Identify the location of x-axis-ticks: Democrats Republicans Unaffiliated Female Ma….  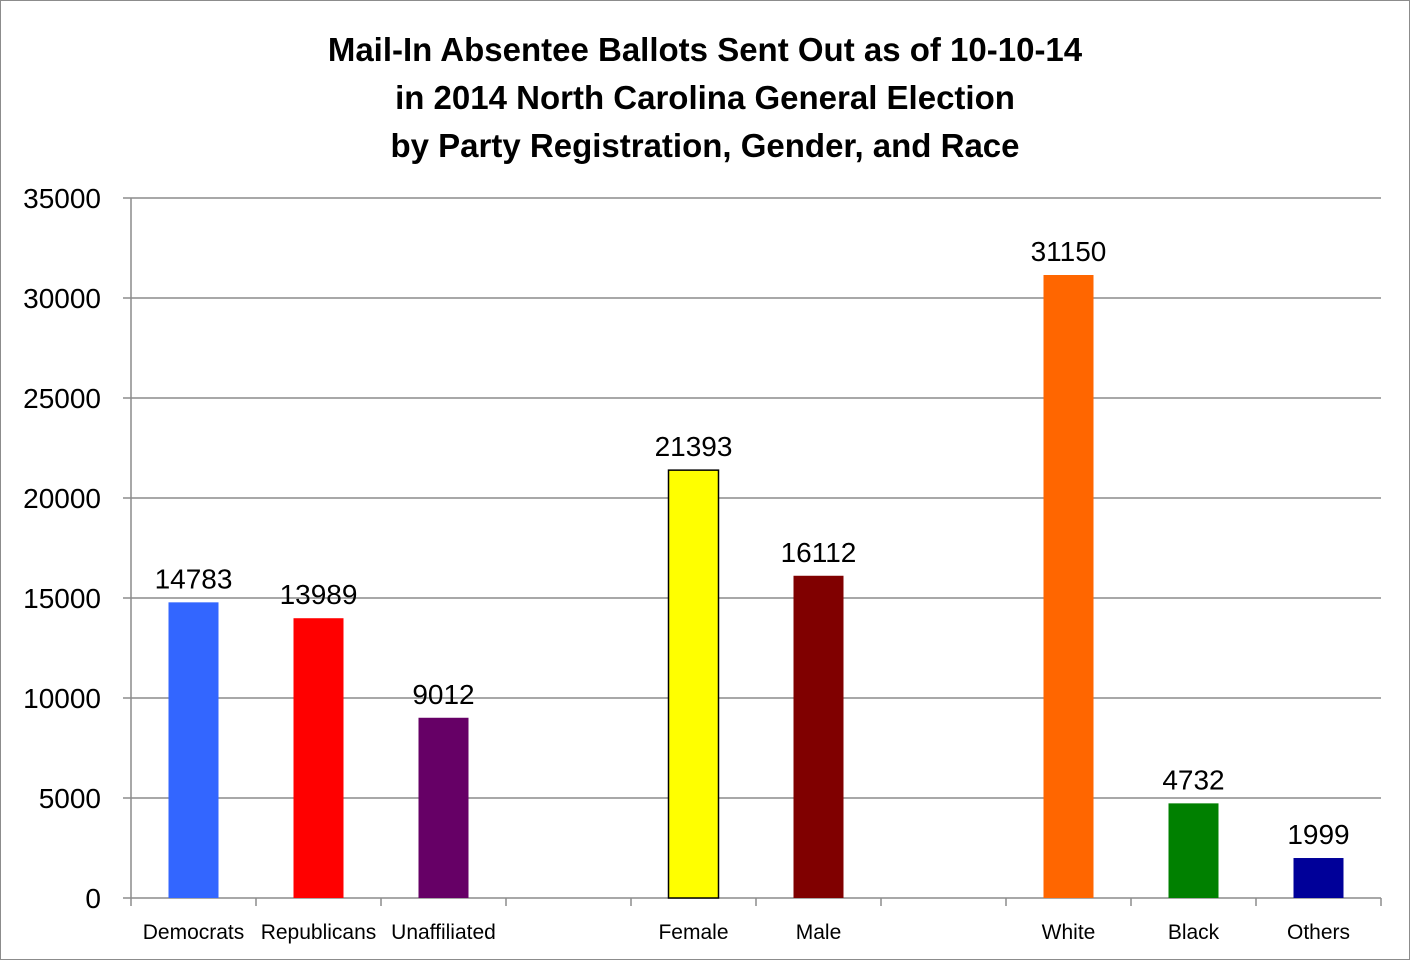
(746, 932).